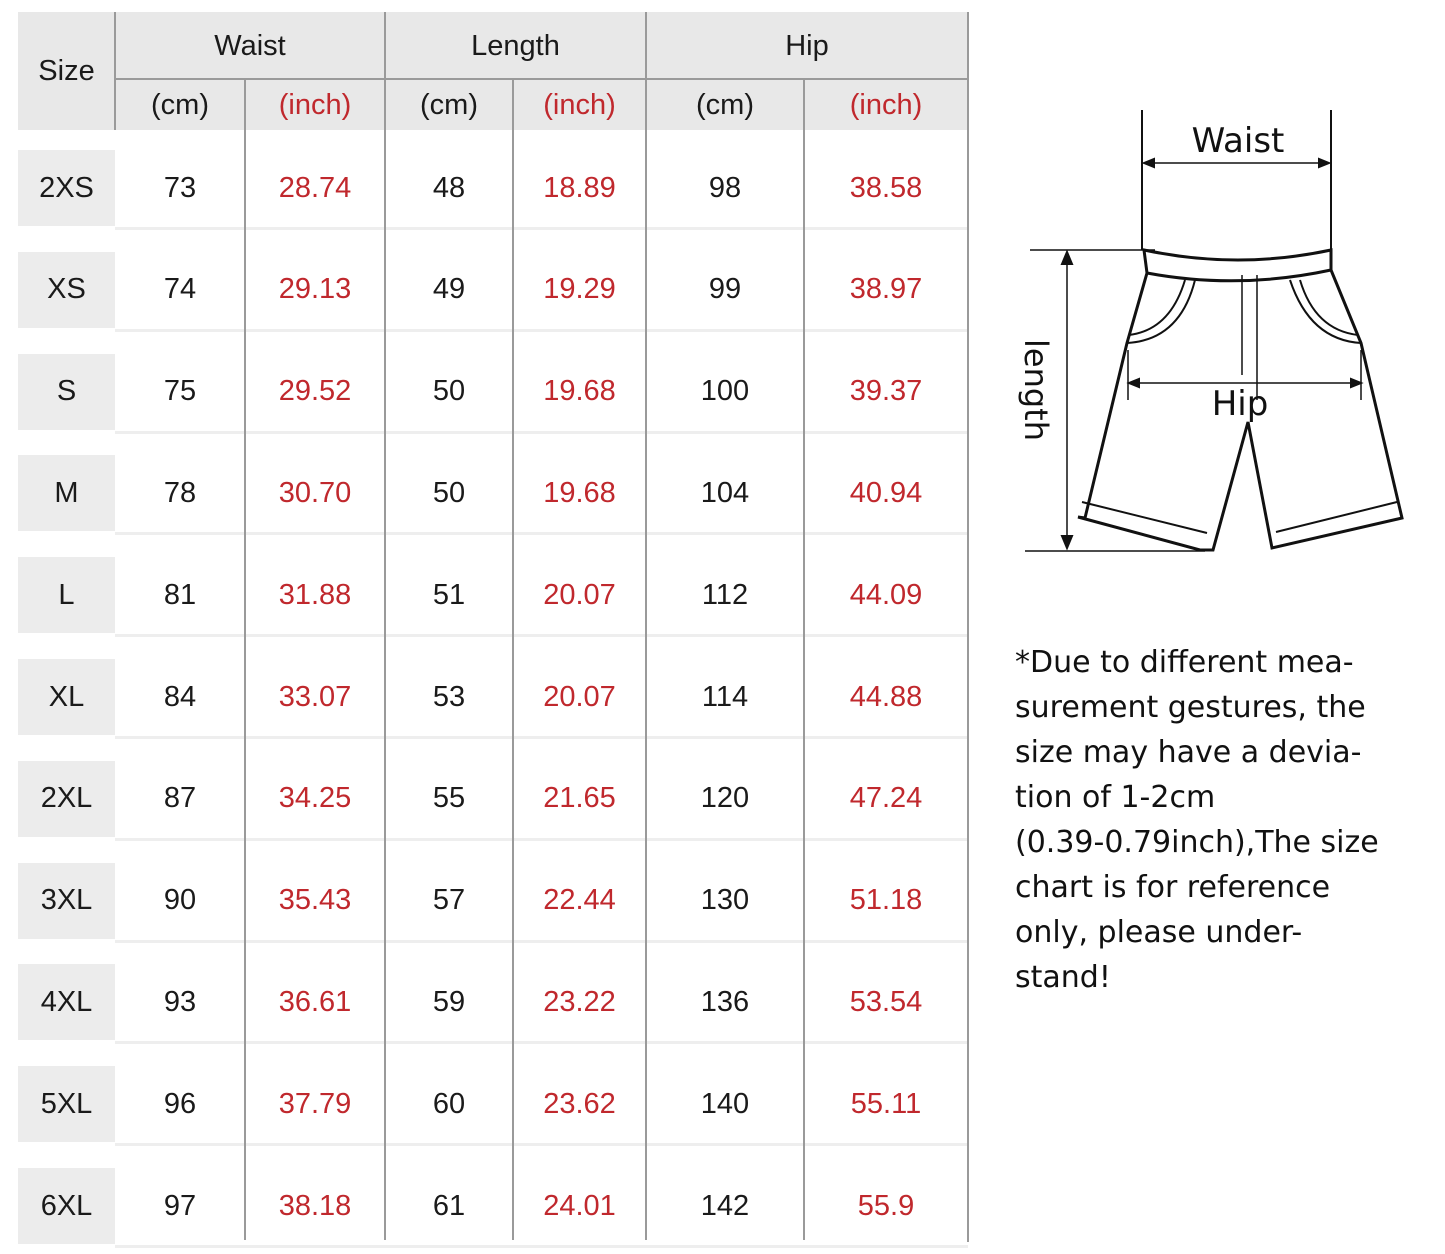 The width and height of the screenshot is (1445, 1254). What do you see at coordinates (1210, 331) in the screenshot?
I see `shorts-measurement-diagram: Waist Hip length` at bounding box center [1210, 331].